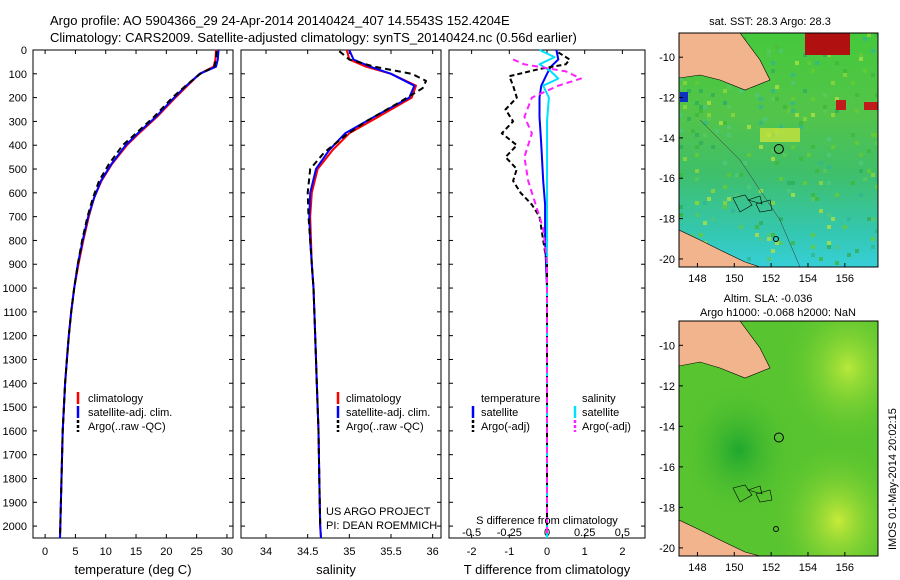 Image resolution: width=900 pixels, height=580 pixels. Describe the element at coordinates (18, 265) in the screenshot. I see `y-tick-label: 900` at that location.